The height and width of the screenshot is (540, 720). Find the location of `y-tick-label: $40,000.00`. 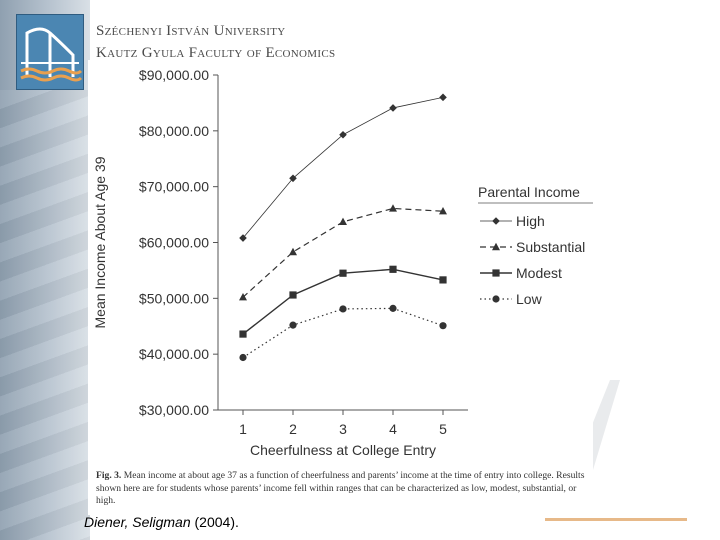

y-tick-label: $40,000.00 is located at coordinates (174, 354).